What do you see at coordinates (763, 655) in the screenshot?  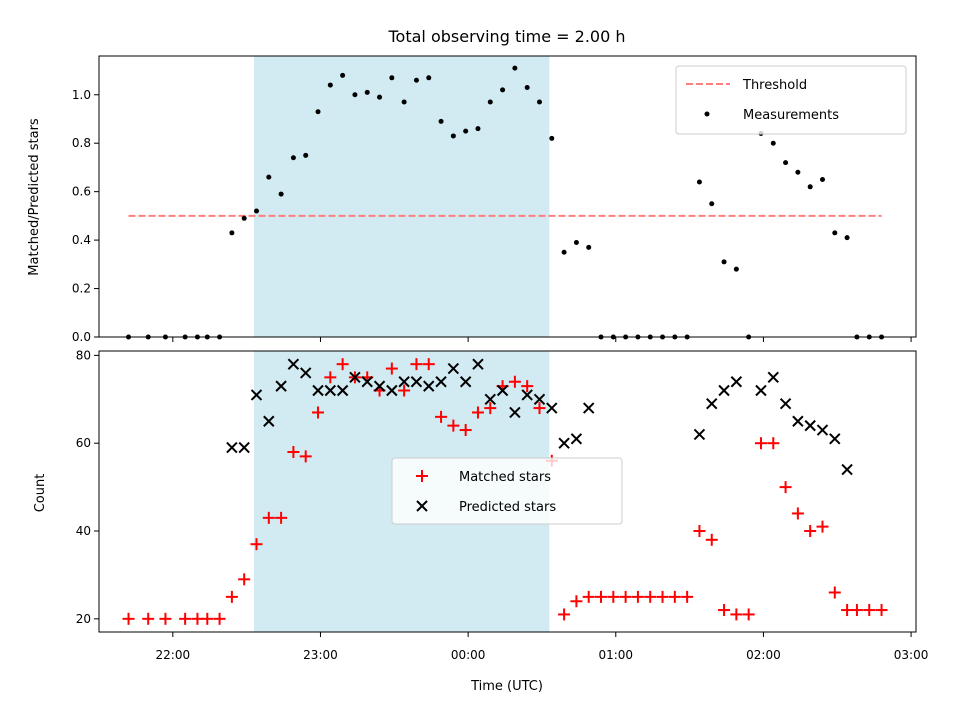 I see `x-tick-label: 02:00` at bounding box center [763, 655].